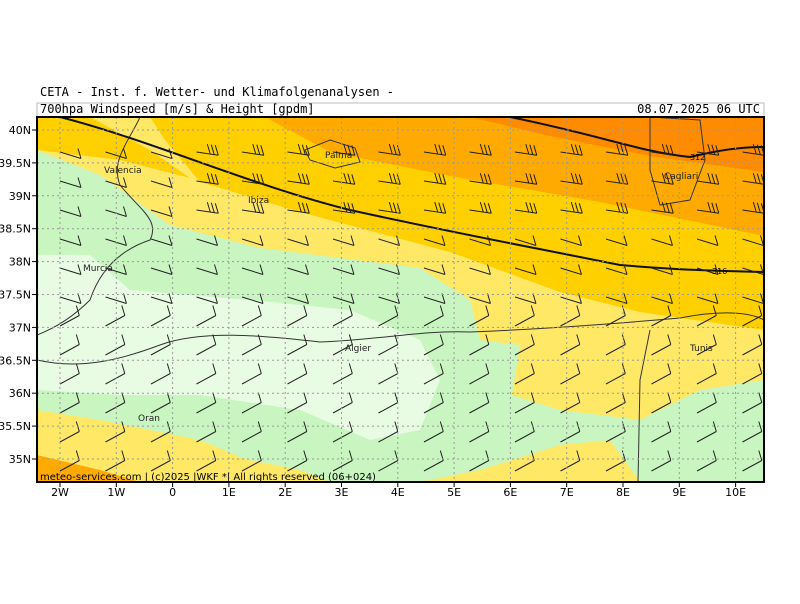  Describe the element at coordinates (95, 226) in the screenshot. I see `coastline` at that location.